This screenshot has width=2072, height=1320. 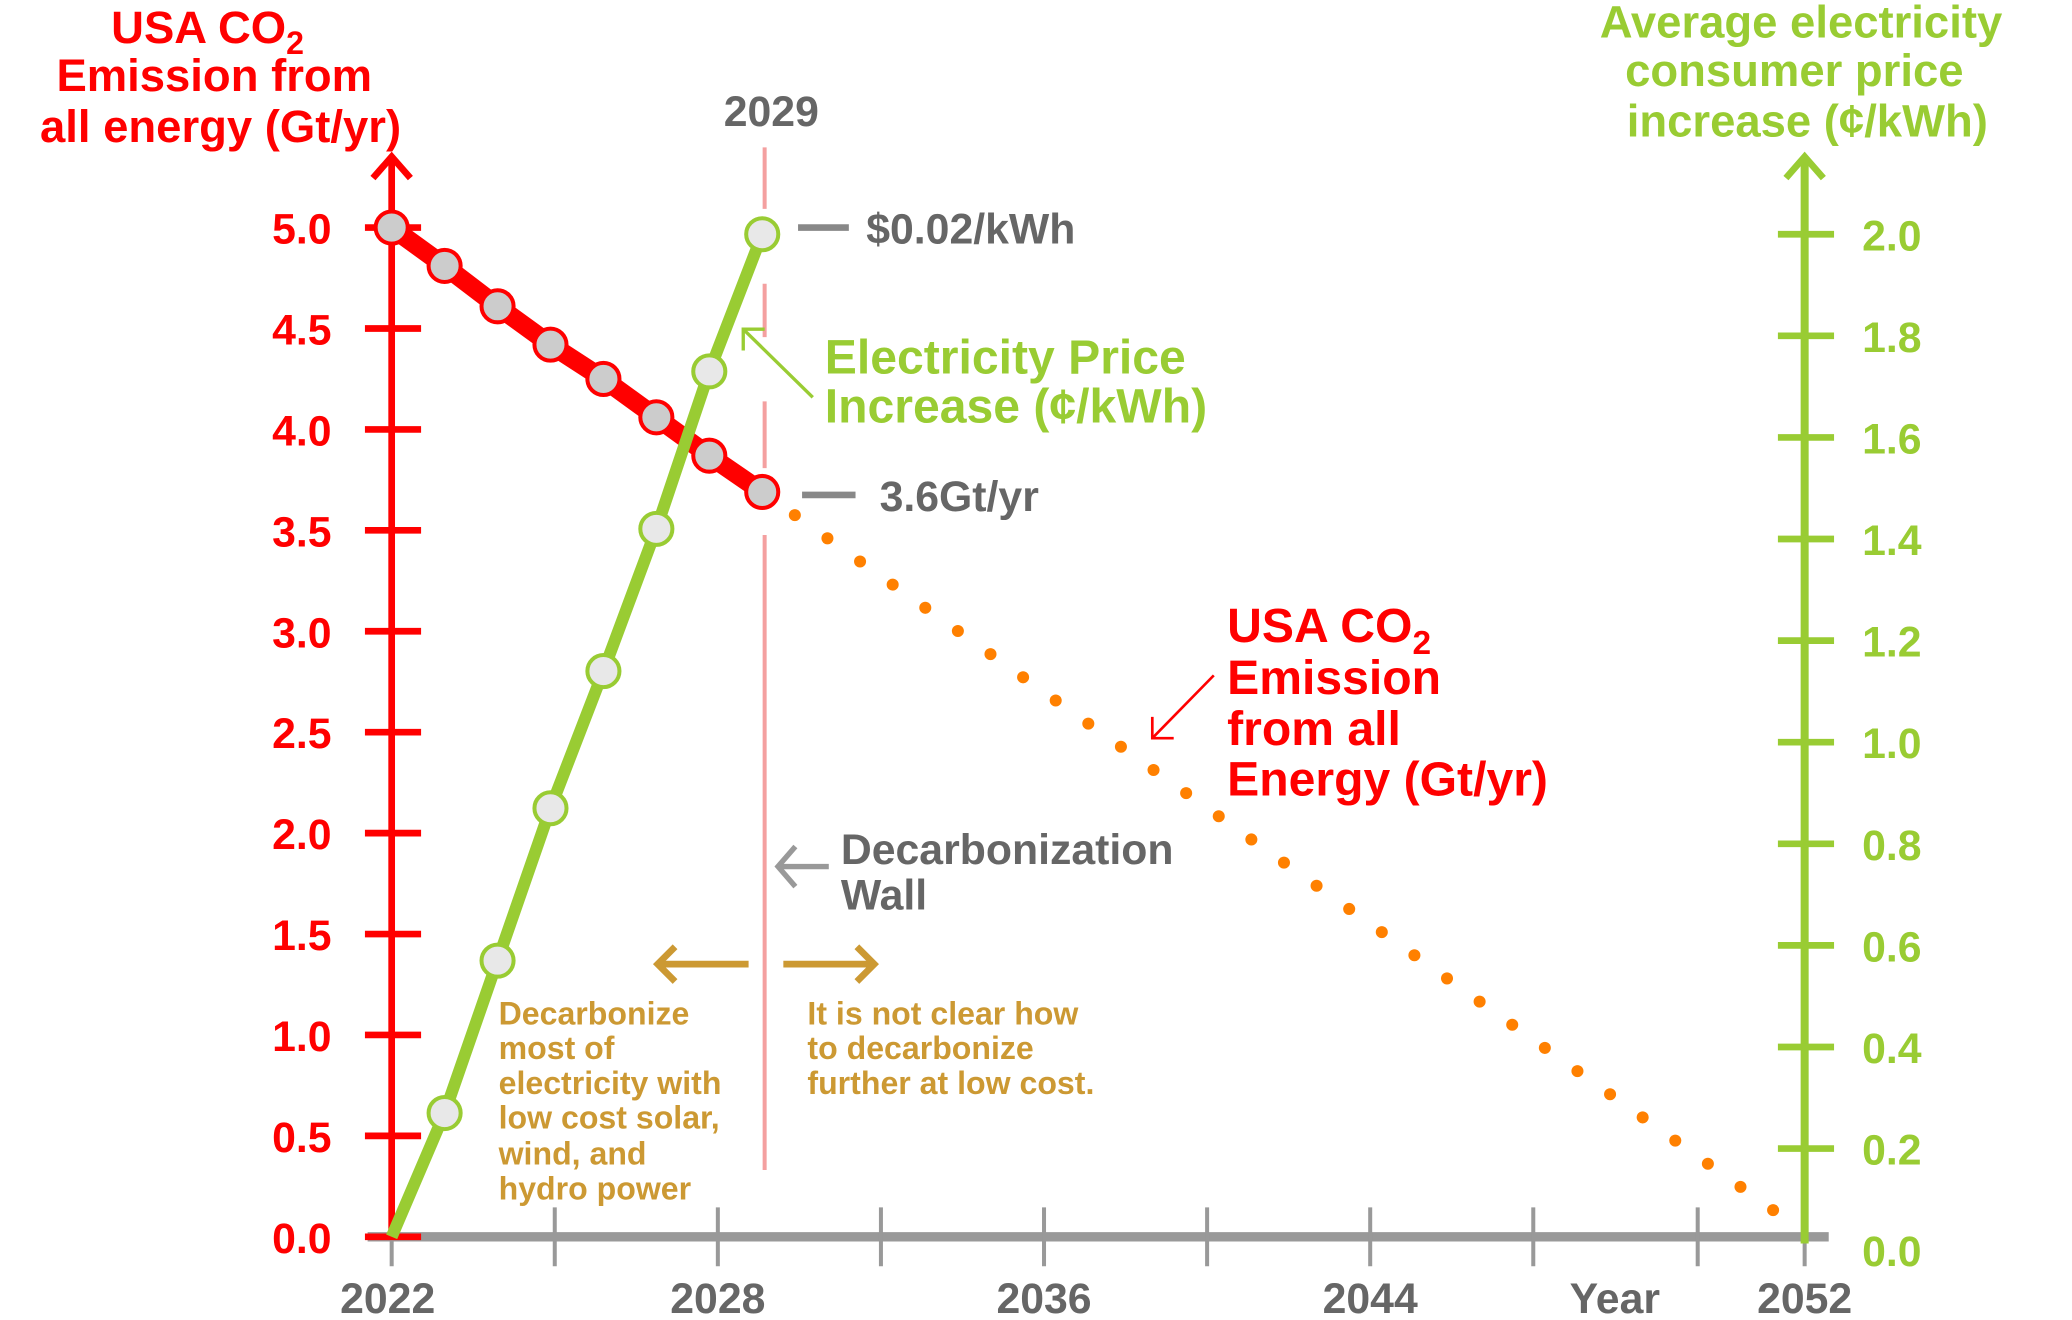 What do you see at coordinates (301, 331) in the screenshot?
I see `left-tick-label: 4.5` at bounding box center [301, 331].